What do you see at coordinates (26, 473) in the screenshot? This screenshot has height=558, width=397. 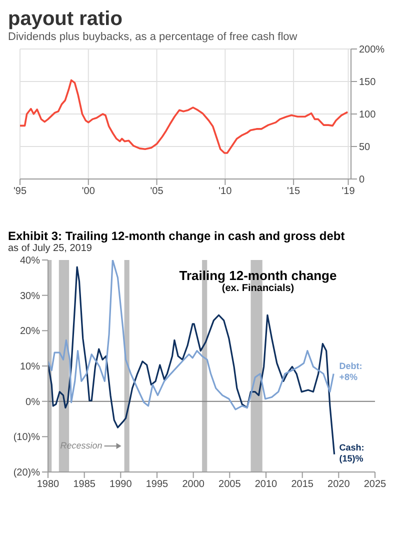 I see `y-tick-label: (20)%` at bounding box center [26, 473].